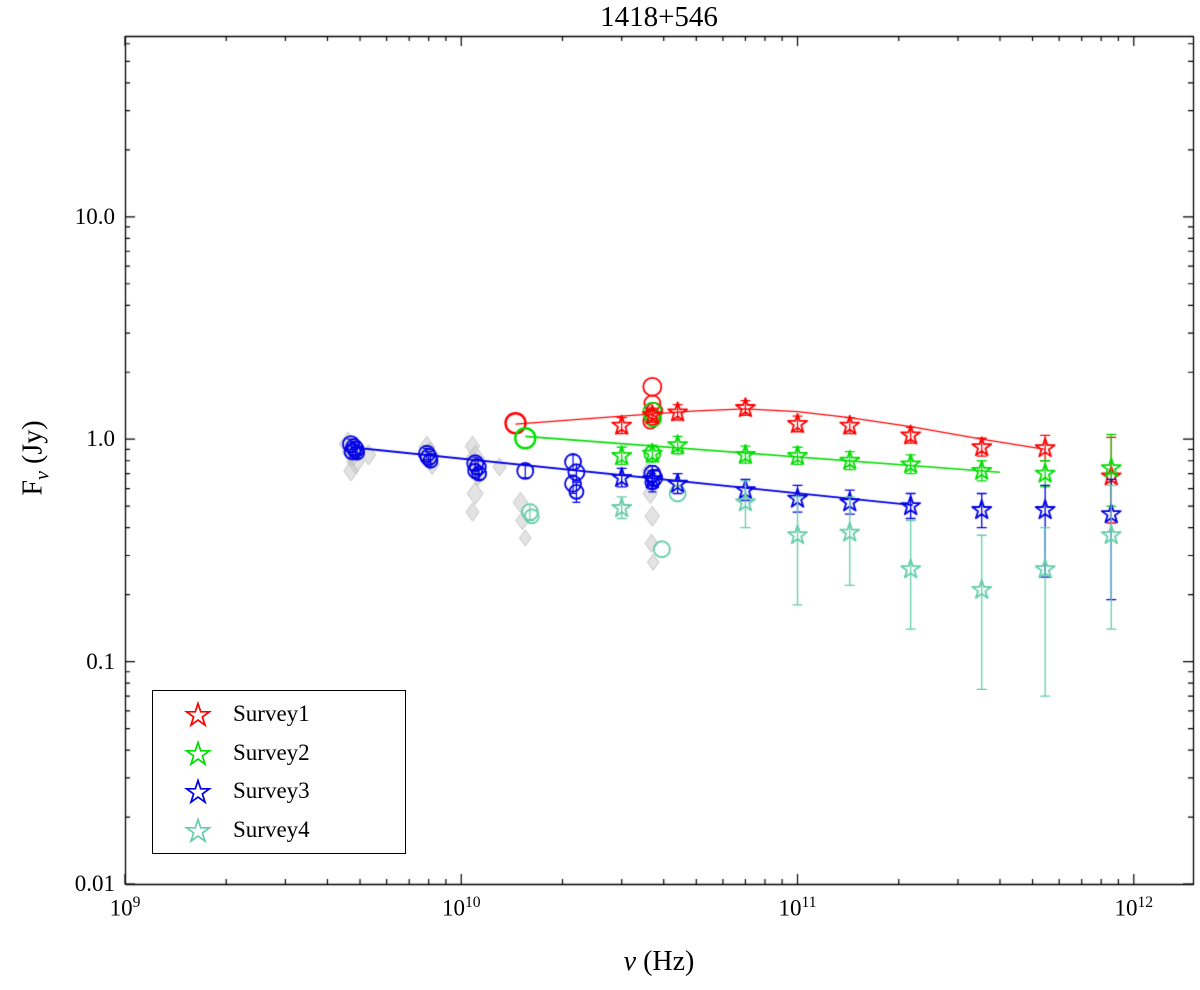 The width and height of the screenshot is (1200, 990). I want to click on x-axis-label-rest: (Hz), so click(665, 961).